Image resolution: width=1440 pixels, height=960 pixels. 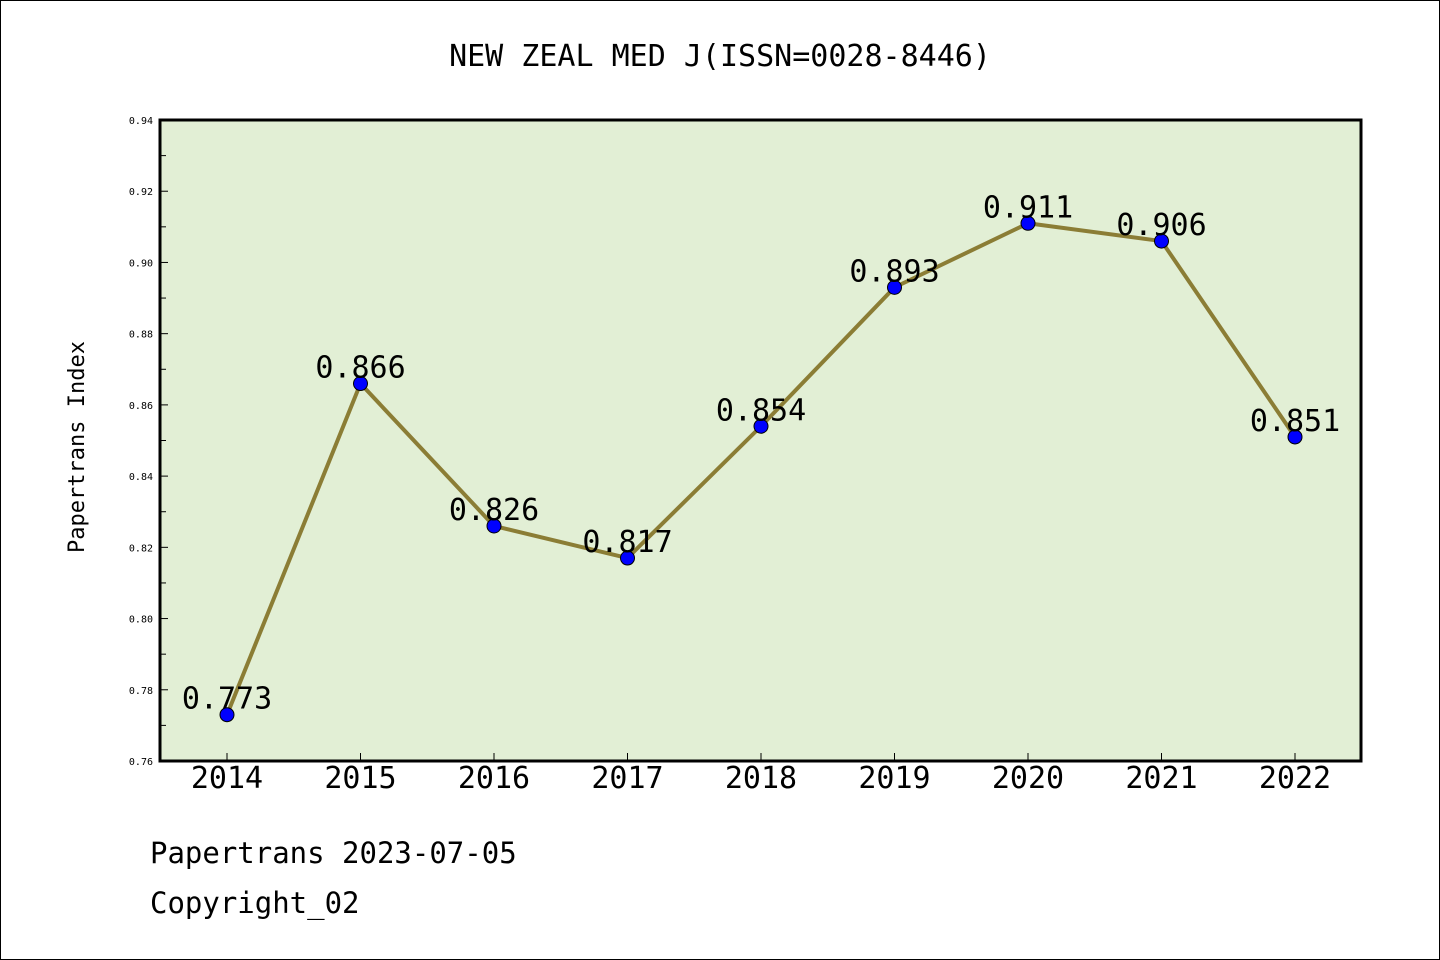 What do you see at coordinates (141, 548) in the screenshot?
I see `y-tick-label: 0.82` at bounding box center [141, 548].